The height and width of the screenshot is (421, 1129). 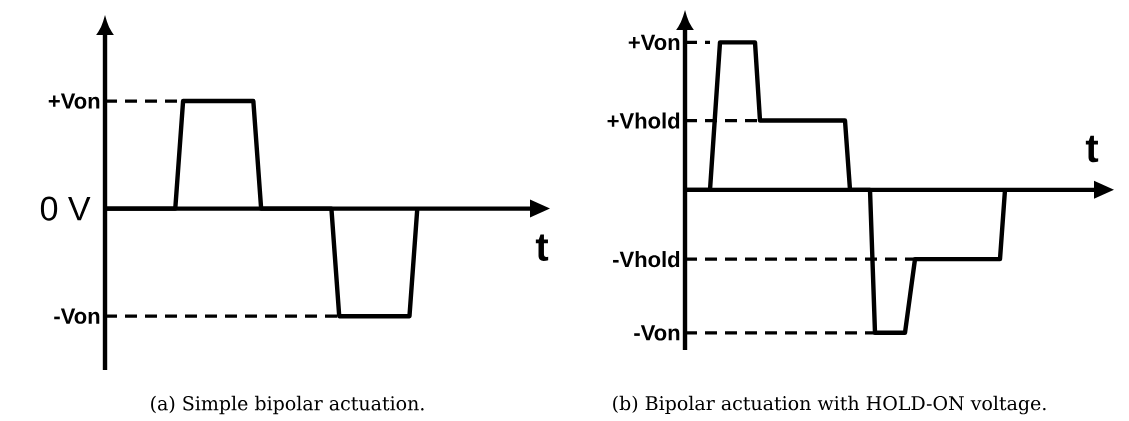 What do you see at coordinates (643, 120) in the screenshot?
I see `series-label: +Vhold` at bounding box center [643, 120].